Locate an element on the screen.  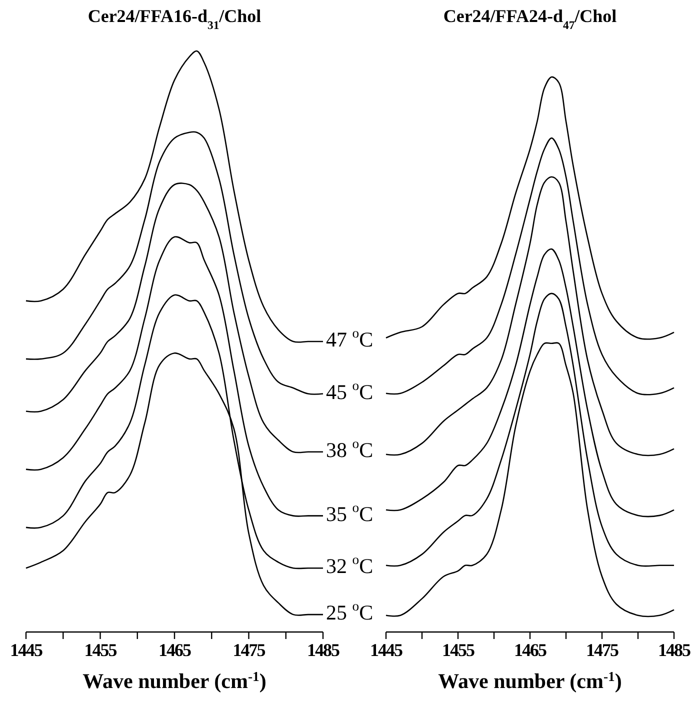
series-label: 25 $^{o}$C is located at coordinates (350, 611).